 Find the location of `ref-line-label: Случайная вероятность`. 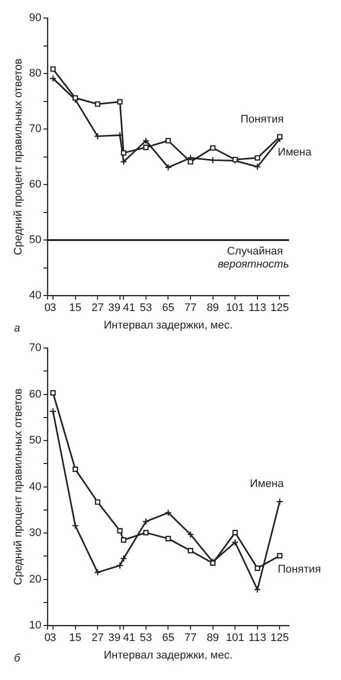

ref-line-label: Случайная вероятность is located at coordinates (254, 258).